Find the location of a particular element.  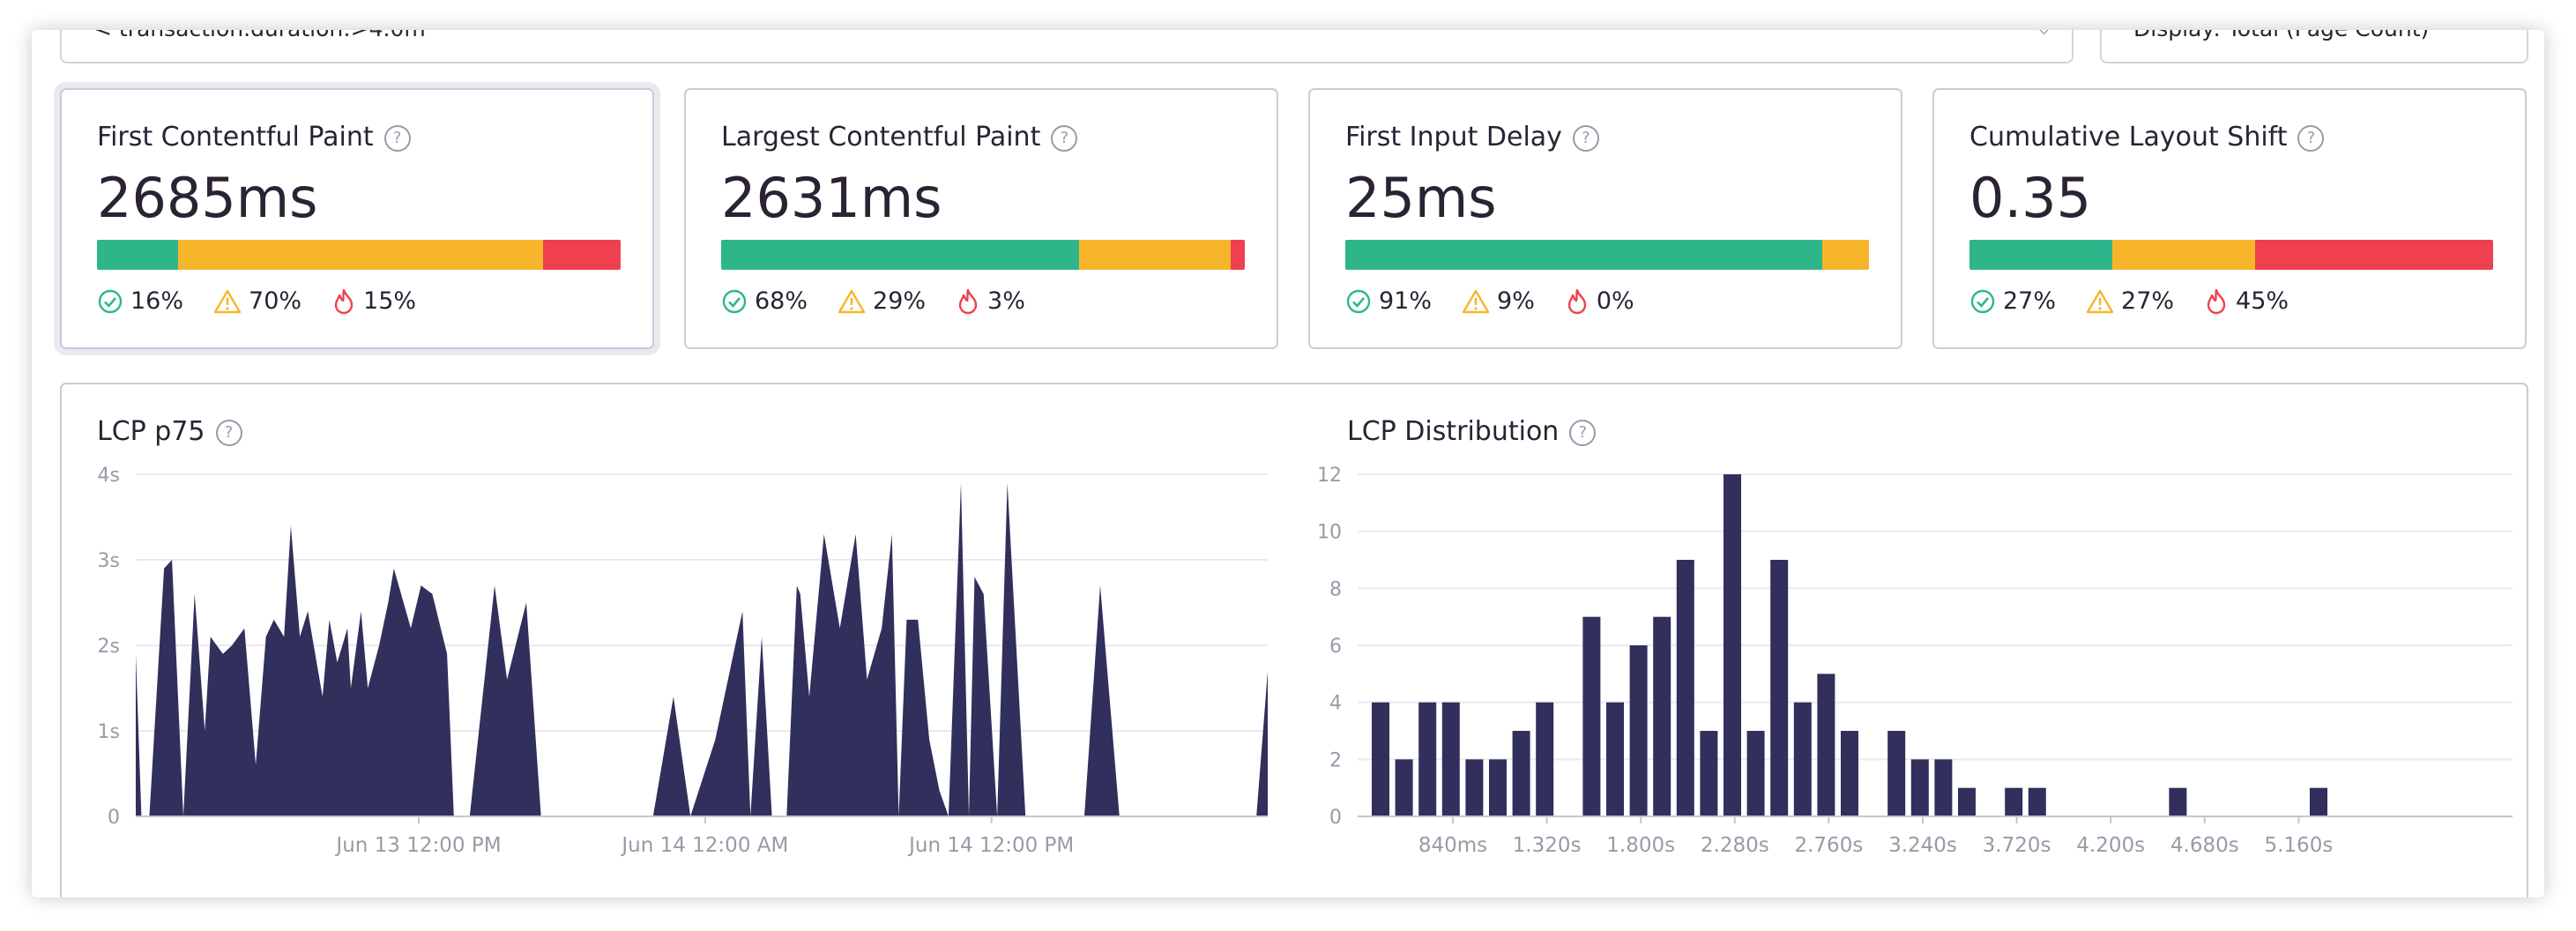

good-percent: 27% is located at coordinates (2030, 301).